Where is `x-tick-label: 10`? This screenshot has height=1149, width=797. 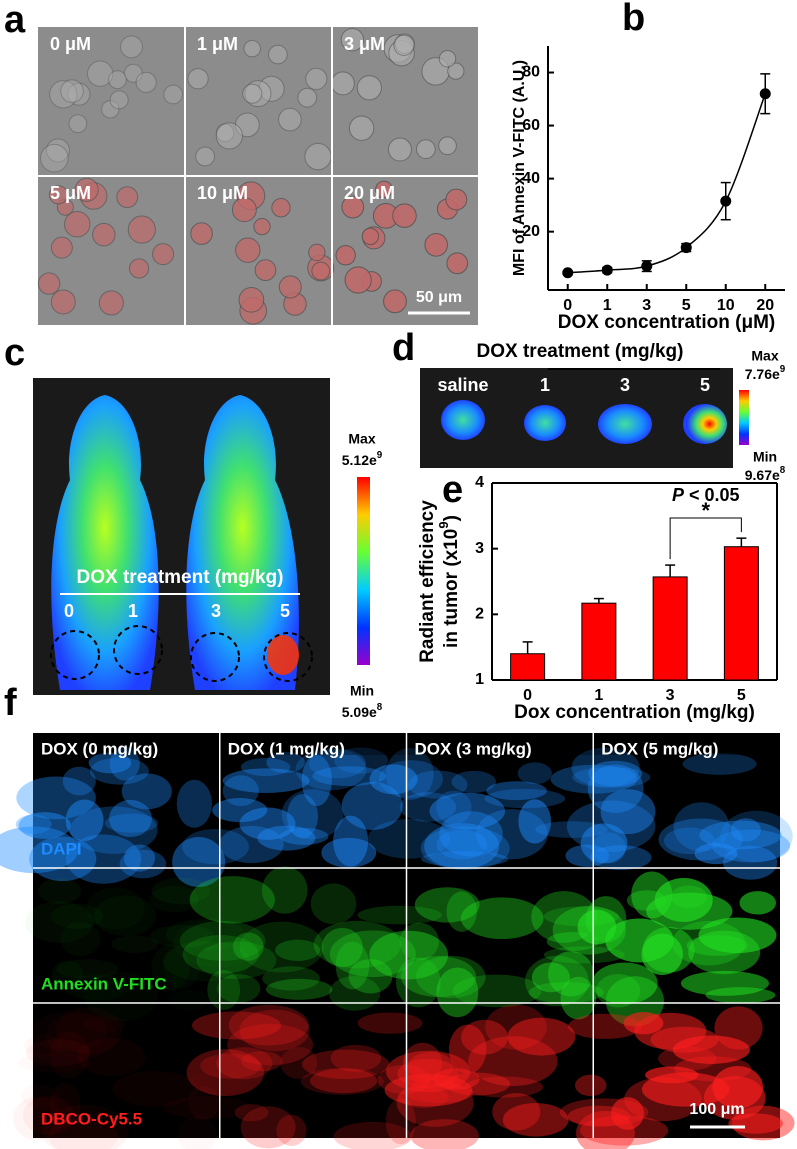 x-tick-label: 10 is located at coordinates (726, 305).